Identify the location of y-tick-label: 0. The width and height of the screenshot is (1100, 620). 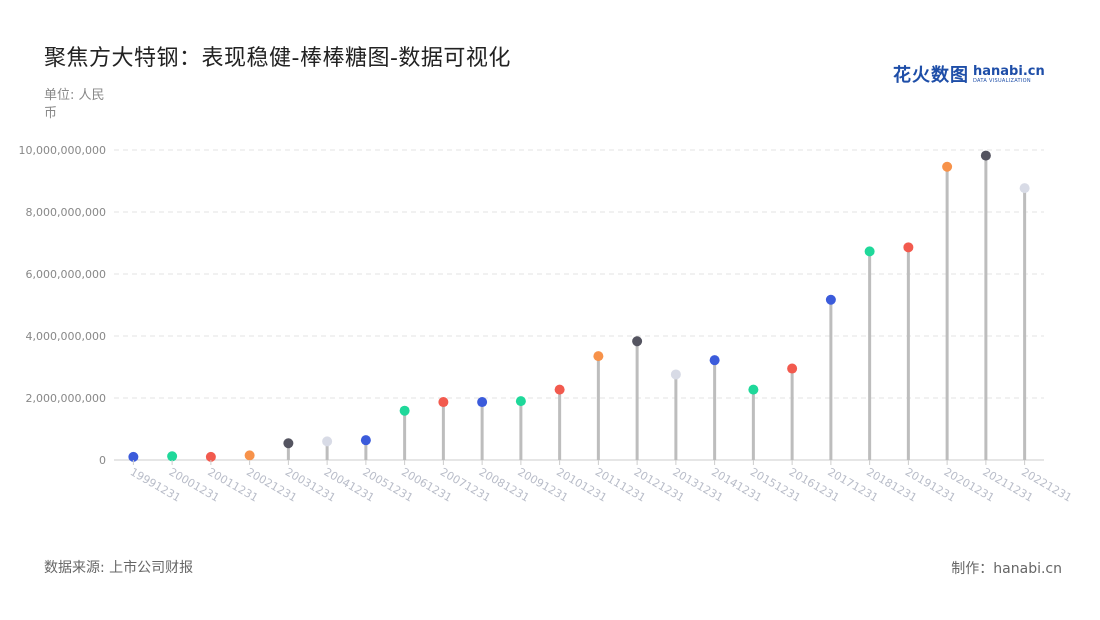
(102, 460).